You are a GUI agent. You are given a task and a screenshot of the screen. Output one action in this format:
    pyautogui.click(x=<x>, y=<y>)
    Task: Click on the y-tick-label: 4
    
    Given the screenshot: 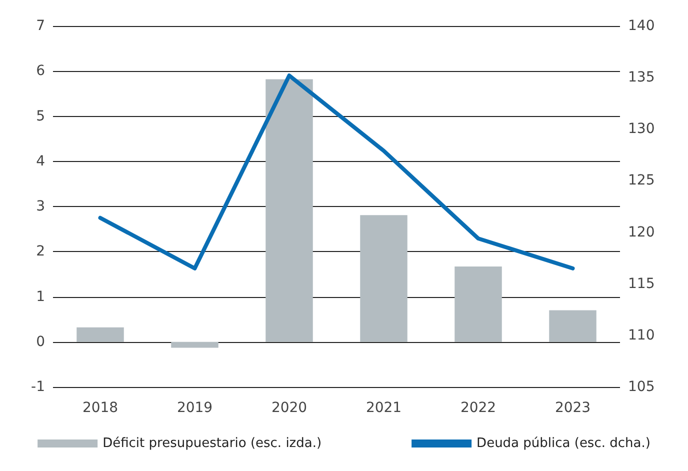 What is the action you would take?
    pyautogui.click(x=41, y=161)
    